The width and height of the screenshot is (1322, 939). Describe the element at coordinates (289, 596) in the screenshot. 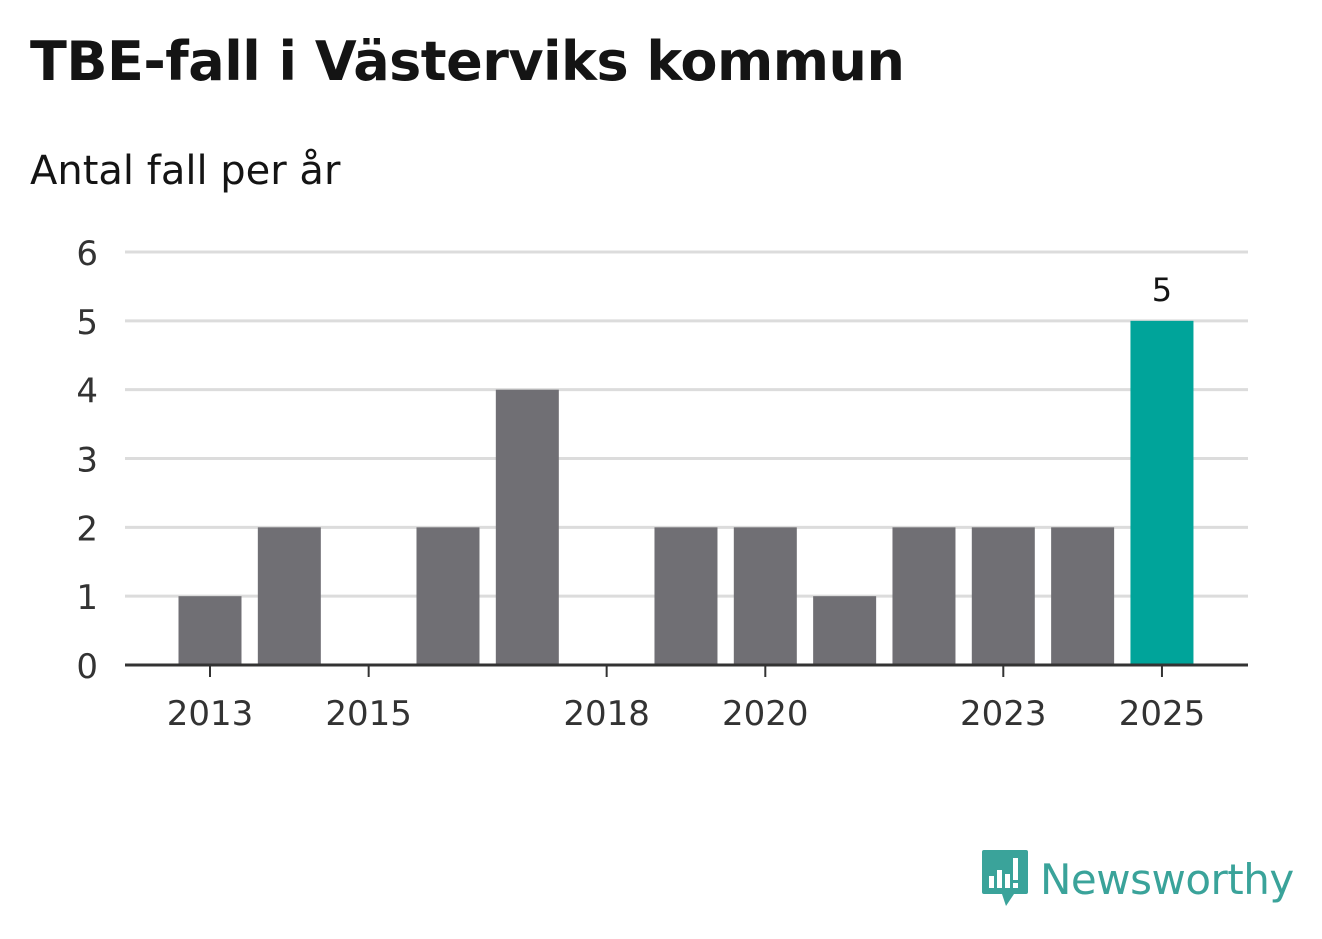

I see `bar-2014` at that location.